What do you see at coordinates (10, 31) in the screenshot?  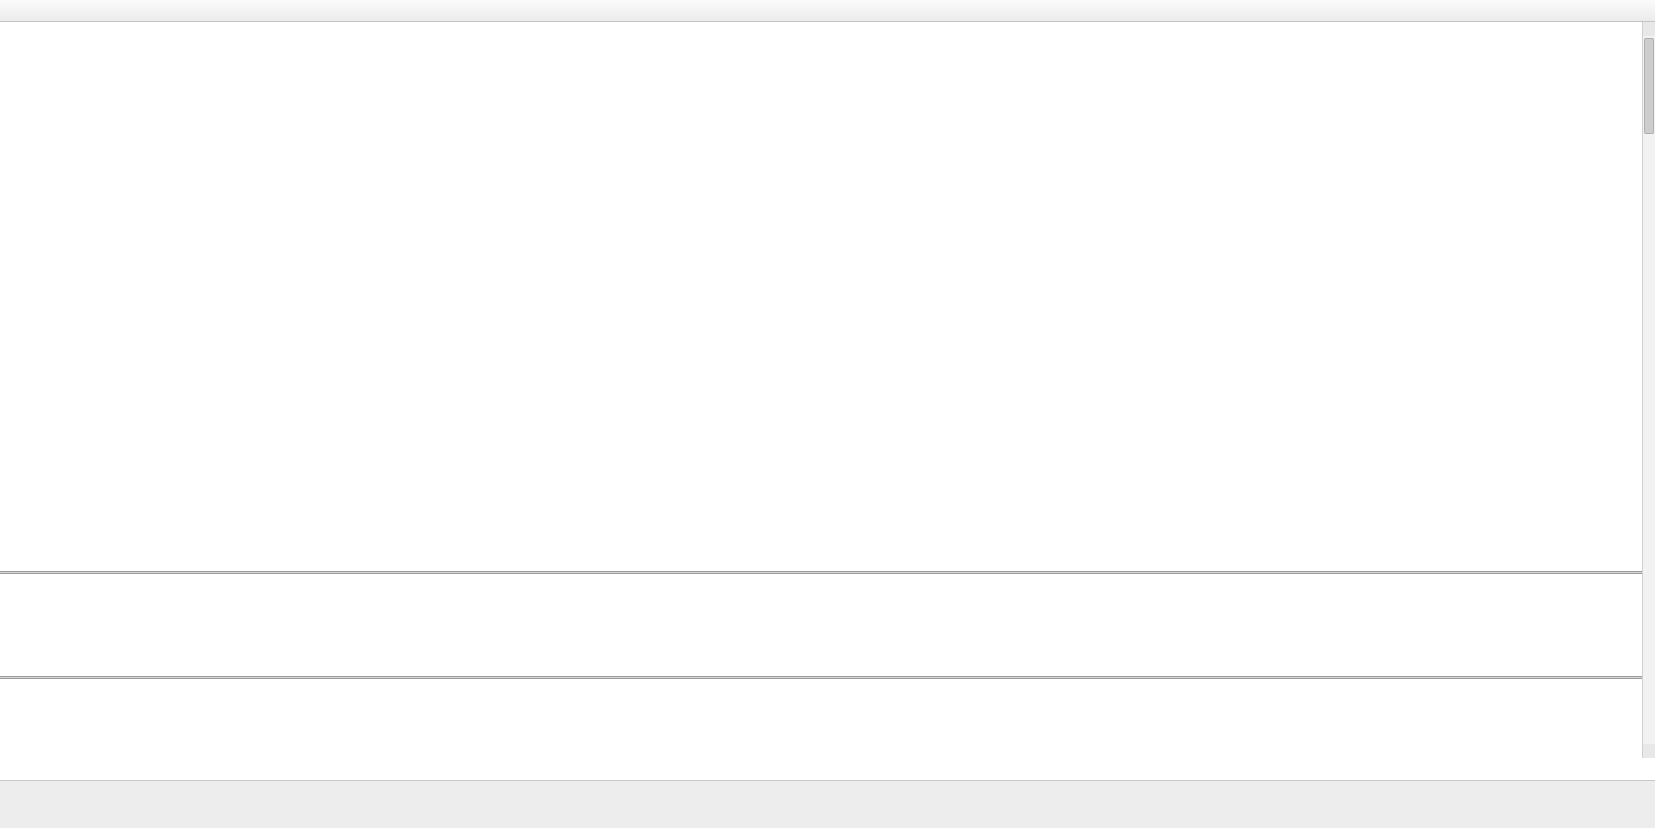 I see `chart-header` at bounding box center [10, 31].